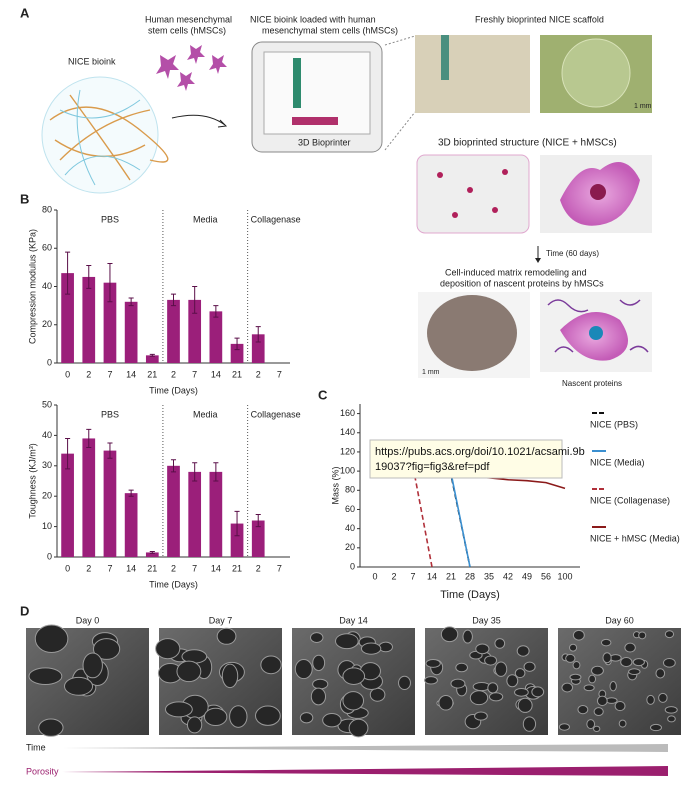 This screenshot has width=696, height=787. Describe the element at coordinates (564, 576) in the screenshot. I see `x-tick-label: 100` at that location.